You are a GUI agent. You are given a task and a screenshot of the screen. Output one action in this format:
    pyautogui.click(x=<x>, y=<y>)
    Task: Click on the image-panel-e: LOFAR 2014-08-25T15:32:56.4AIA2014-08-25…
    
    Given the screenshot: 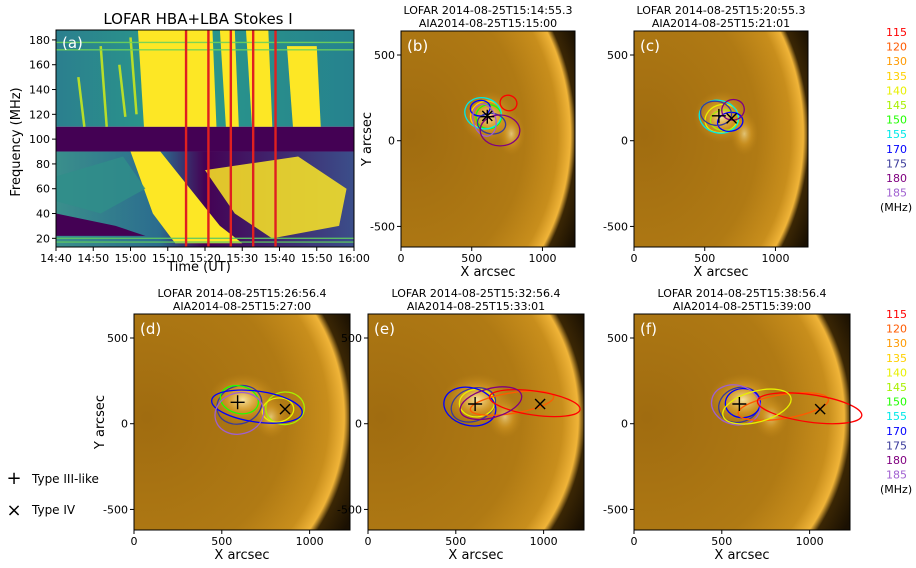 What is the action you would take?
    pyautogui.click(x=461, y=425)
    